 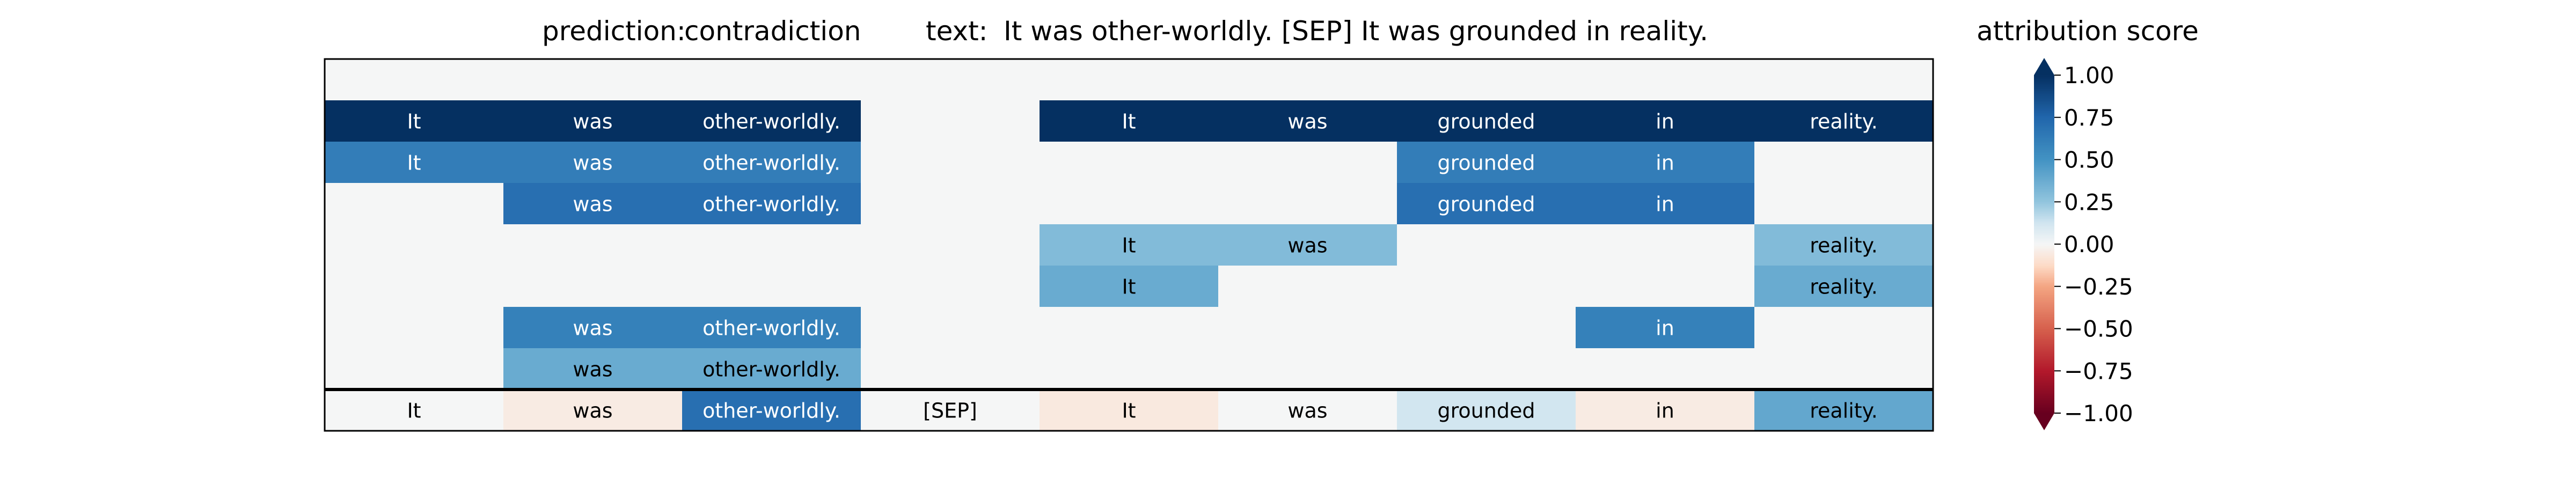 What do you see at coordinates (2098, 413) in the screenshot?
I see `colorbar-tick-label: −1.00` at bounding box center [2098, 413].